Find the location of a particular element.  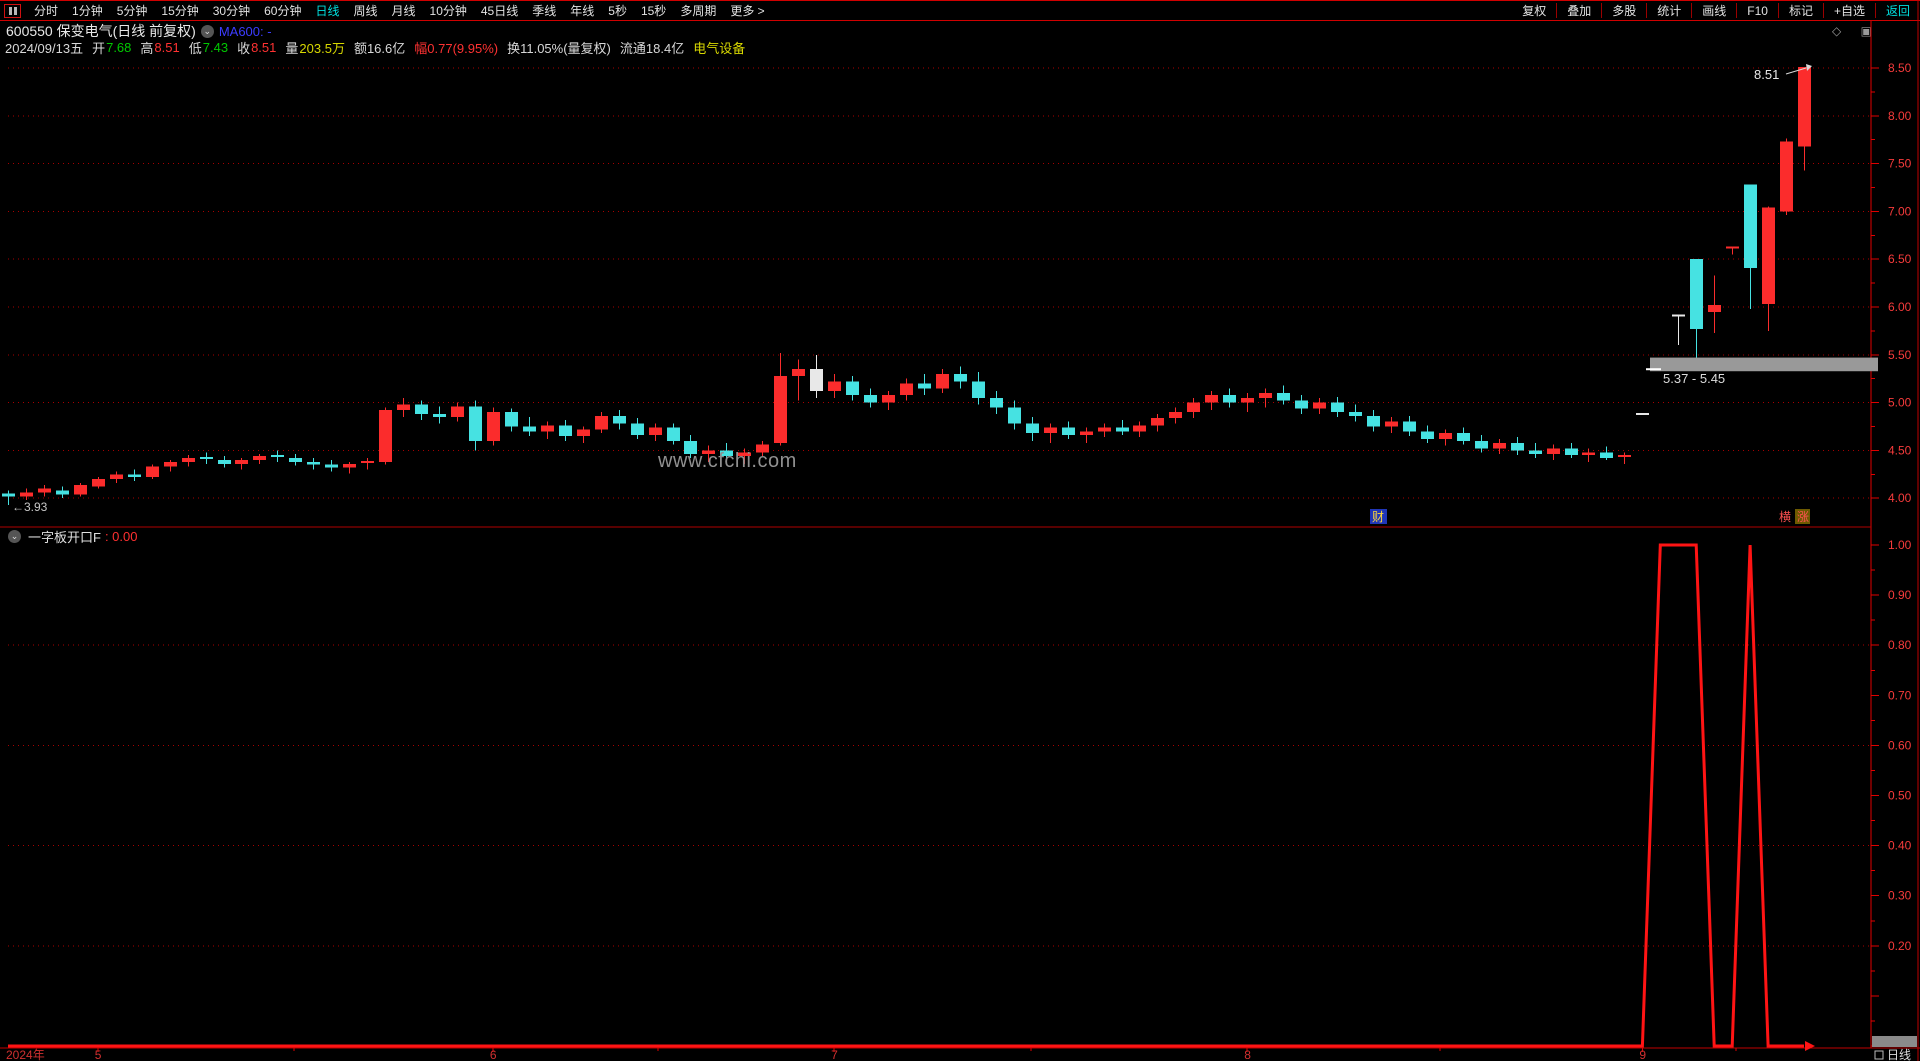

panel-corner-icons: ◇ ▣ is located at coordinates (1856, 31).